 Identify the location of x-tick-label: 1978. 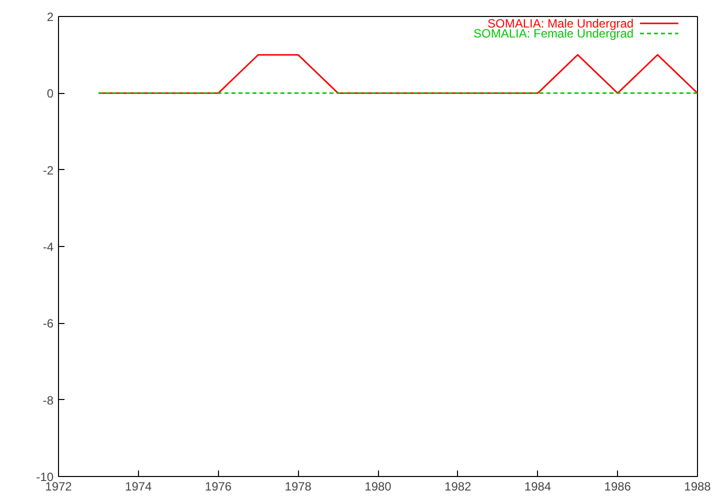
(298, 487).